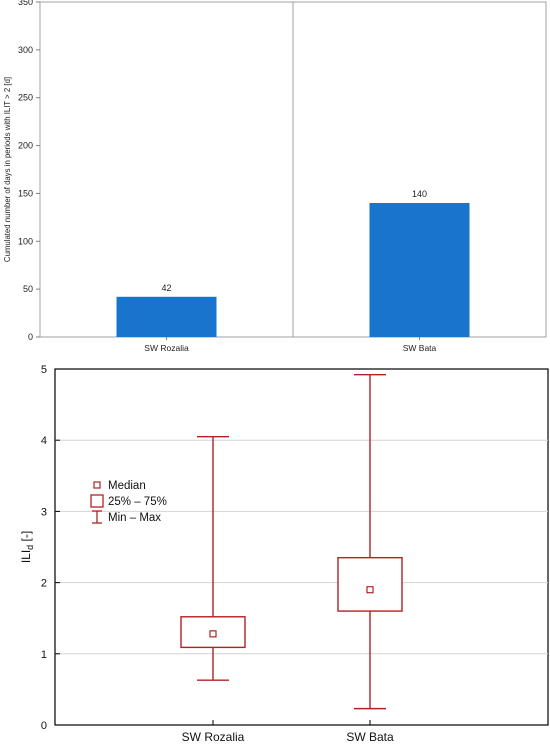 The height and width of the screenshot is (745, 550). Describe the element at coordinates (44, 512) in the screenshot. I see `y-tick-label: 3` at that location.